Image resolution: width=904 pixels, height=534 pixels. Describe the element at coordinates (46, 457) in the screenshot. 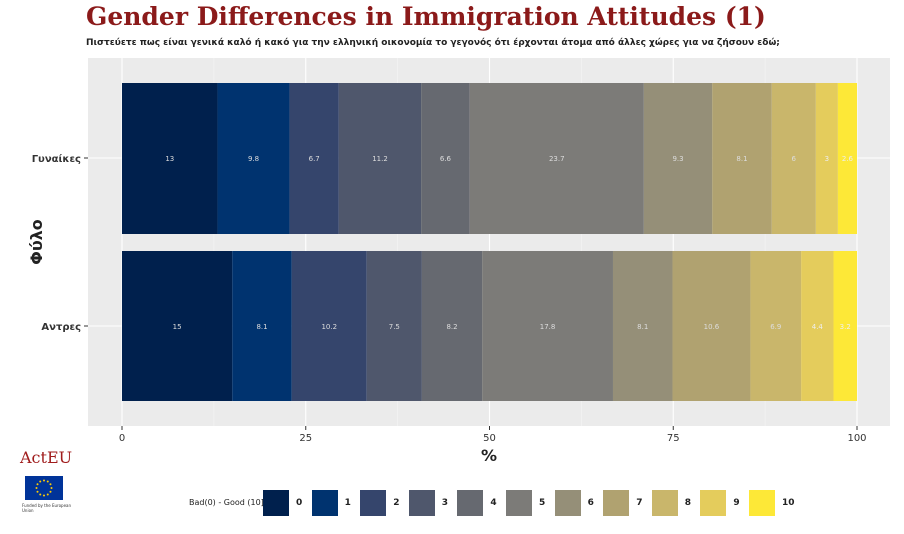

I see `logo-text: ActEU` at that location.